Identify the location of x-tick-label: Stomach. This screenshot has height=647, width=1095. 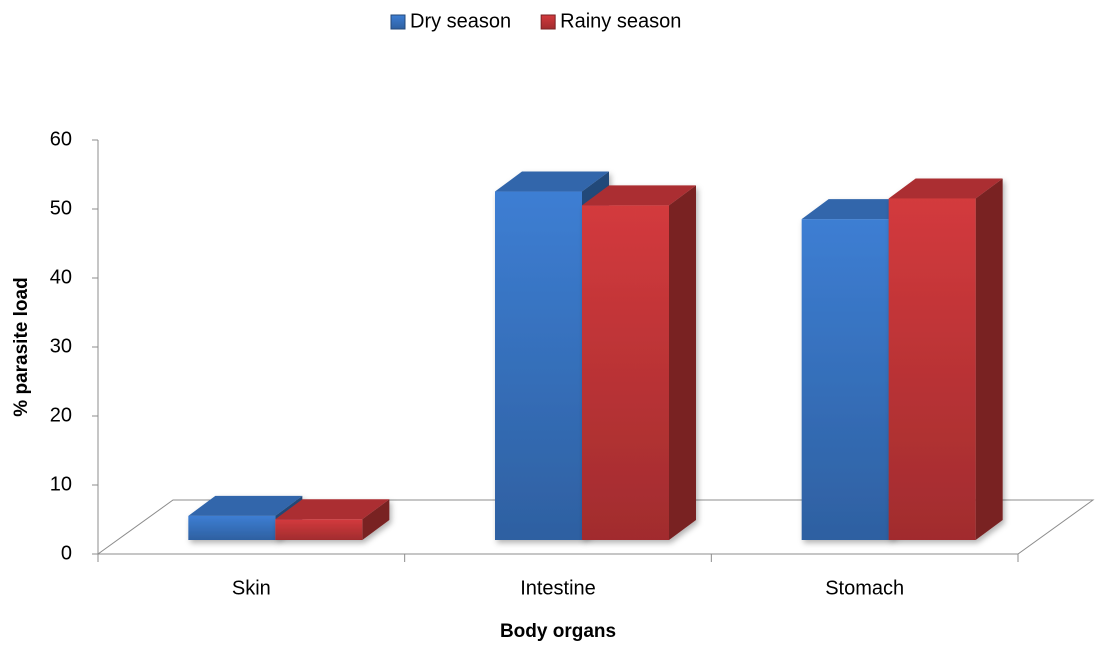
(864, 588).